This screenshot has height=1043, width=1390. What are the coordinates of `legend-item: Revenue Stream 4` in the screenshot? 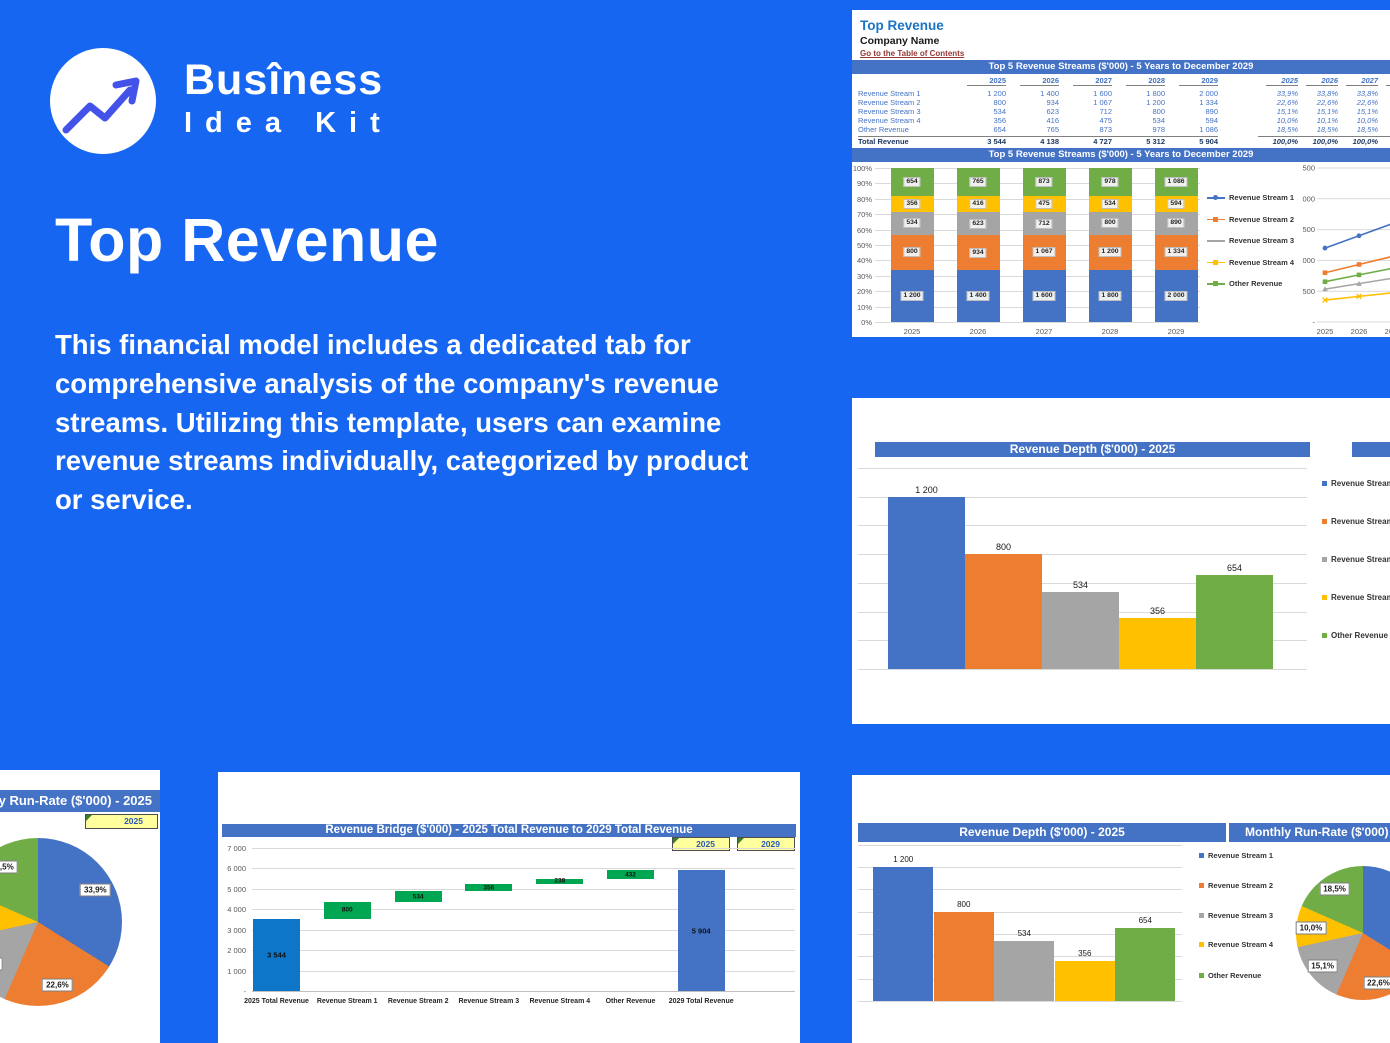 It's located at (1356, 597).